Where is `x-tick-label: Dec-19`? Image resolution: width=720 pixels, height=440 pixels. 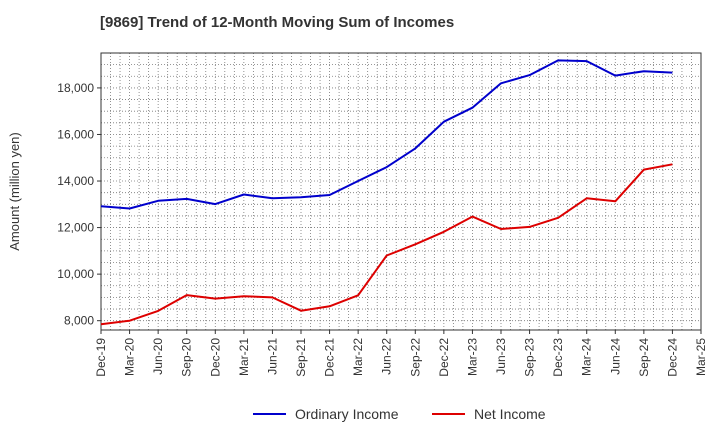 x-tick-label: Dec-19 is located at coordinates (101, 357).